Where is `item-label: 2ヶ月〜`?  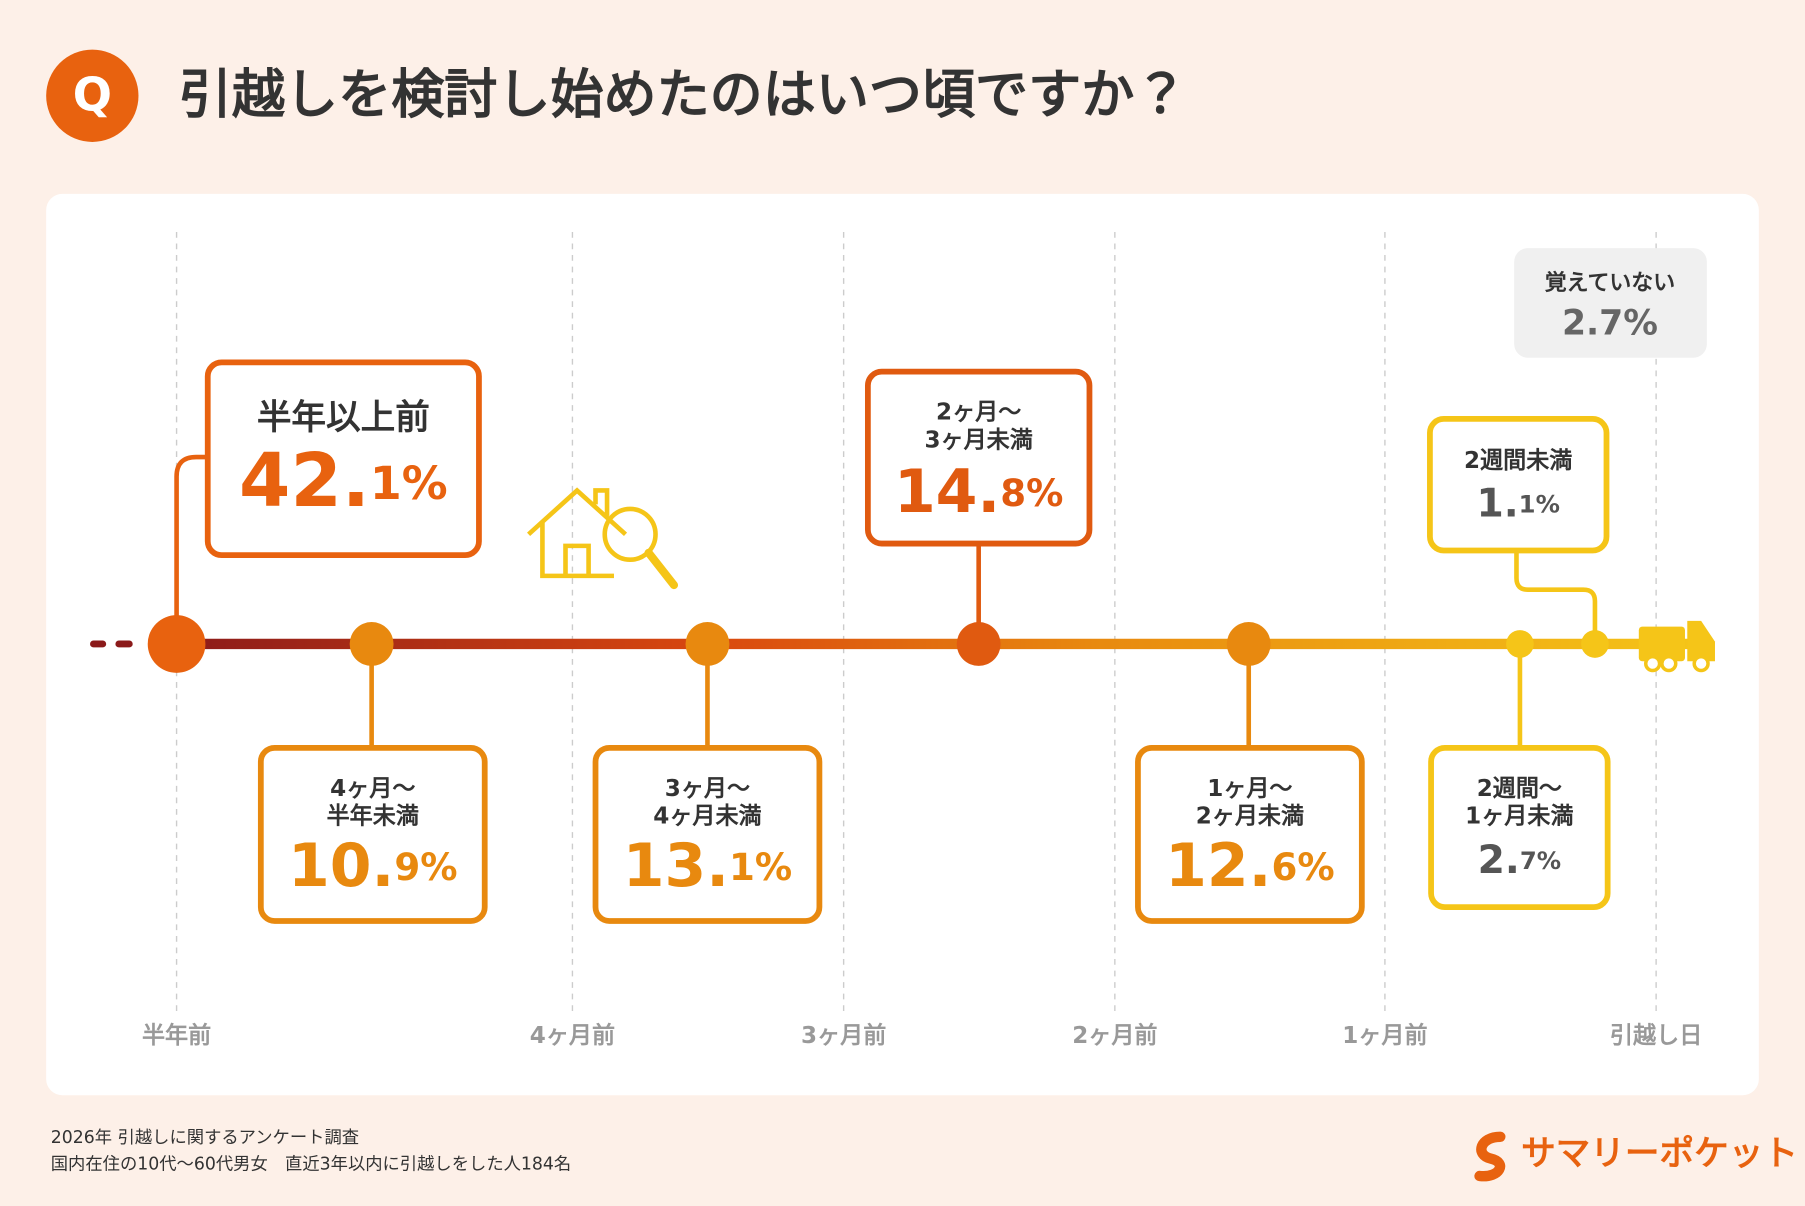
item-label: 2ヶ月〜 is located at coordinates (978, 413).